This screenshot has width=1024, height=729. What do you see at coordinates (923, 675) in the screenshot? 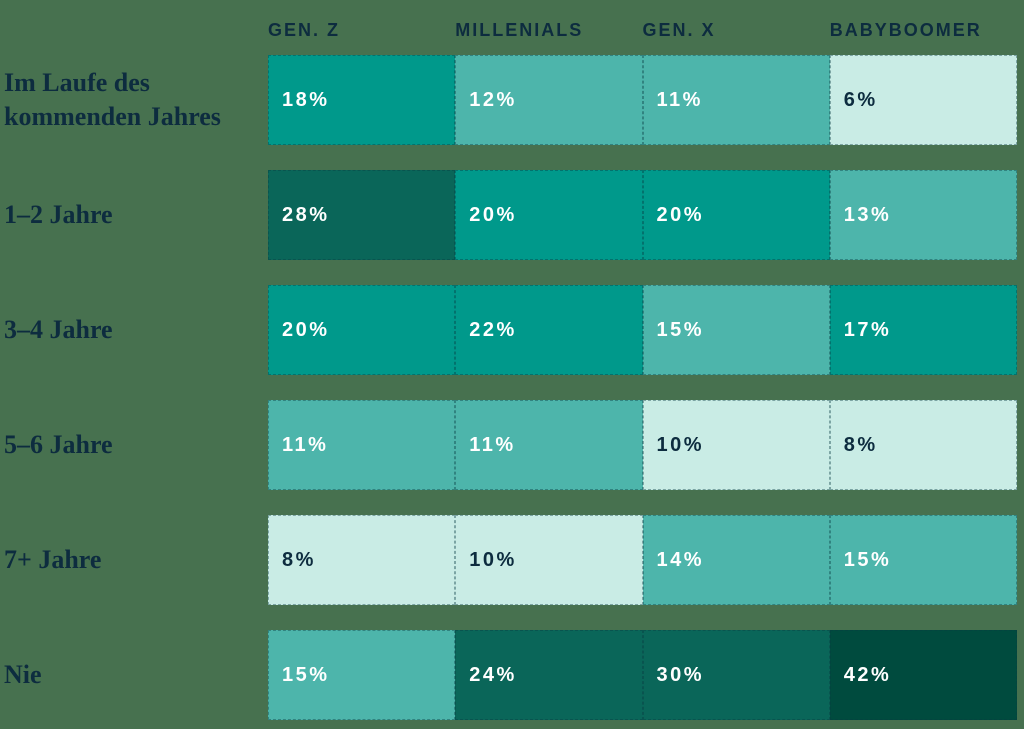
I see `heatmap-cell: 42%` at bounding box center [923, 675].